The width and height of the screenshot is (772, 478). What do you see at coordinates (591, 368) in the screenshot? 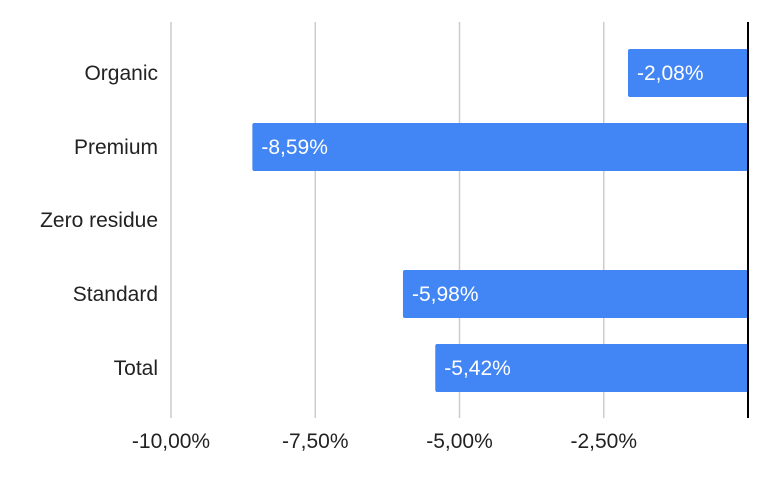
I see `bar-total` at bounding box center [591, 368].